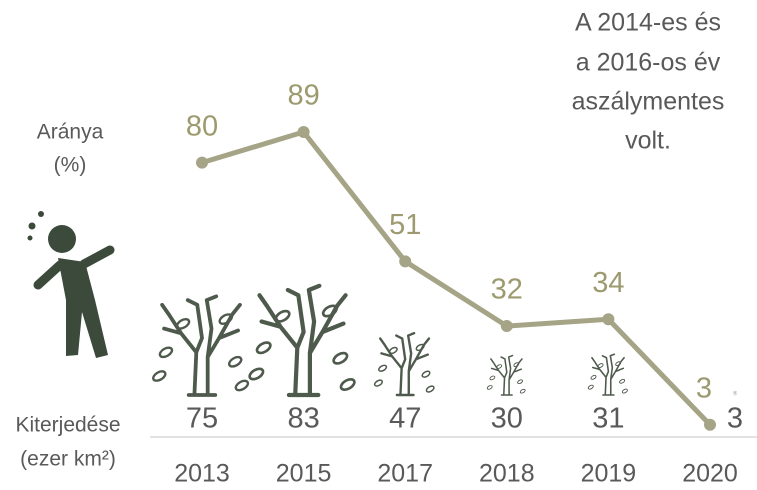 The image size is (757, 490). I want to click on x-tick-label: 2020, so click(710, 474).